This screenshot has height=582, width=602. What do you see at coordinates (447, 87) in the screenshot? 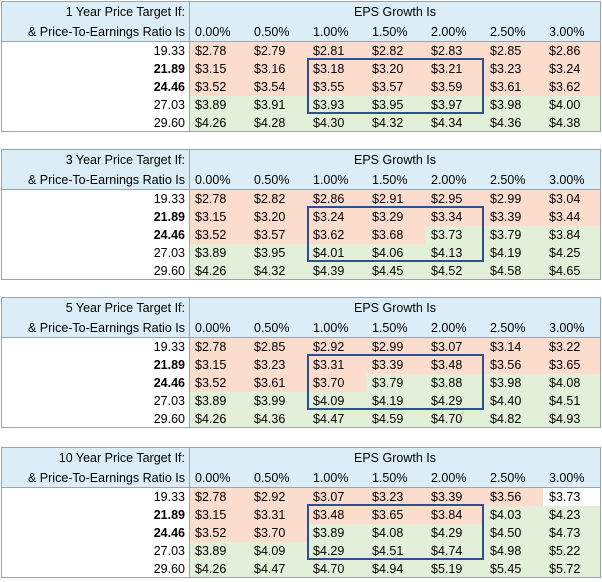
I see `price-target-cell: $3.59` at bounding box center [447, 87].